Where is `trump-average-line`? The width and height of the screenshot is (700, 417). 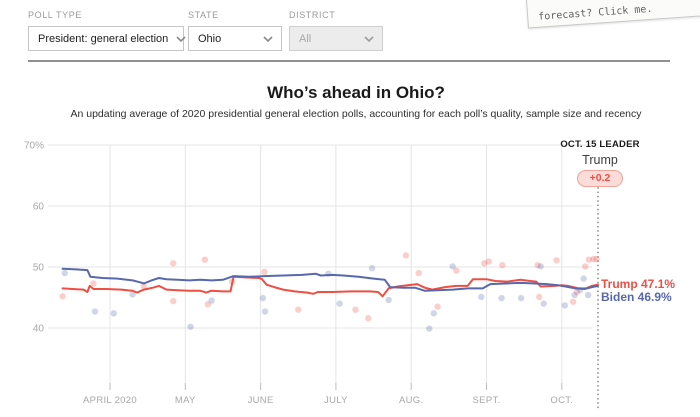
trump-average-line is located at coordinates (330, 286).